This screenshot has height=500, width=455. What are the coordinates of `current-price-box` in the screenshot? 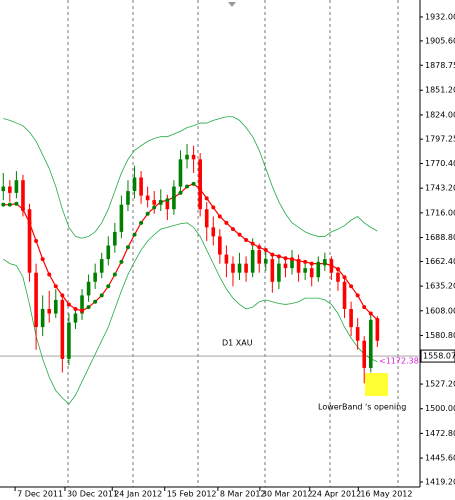 It's located at (437, 356).